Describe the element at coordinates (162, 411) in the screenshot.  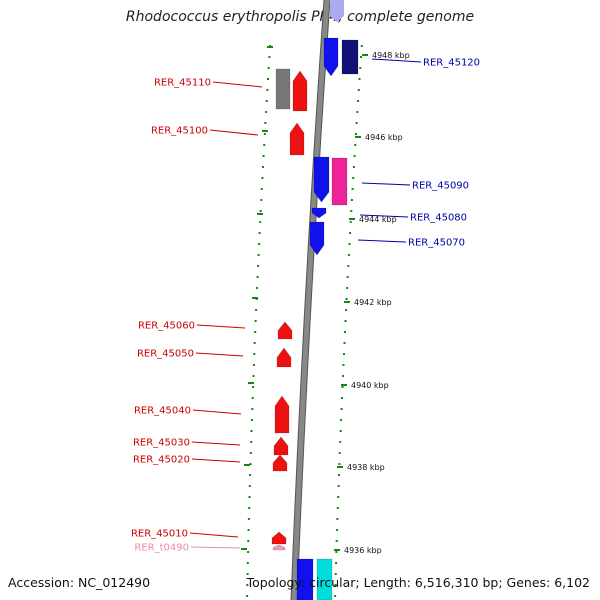
I see `gene-label: RER_45040` at that location.